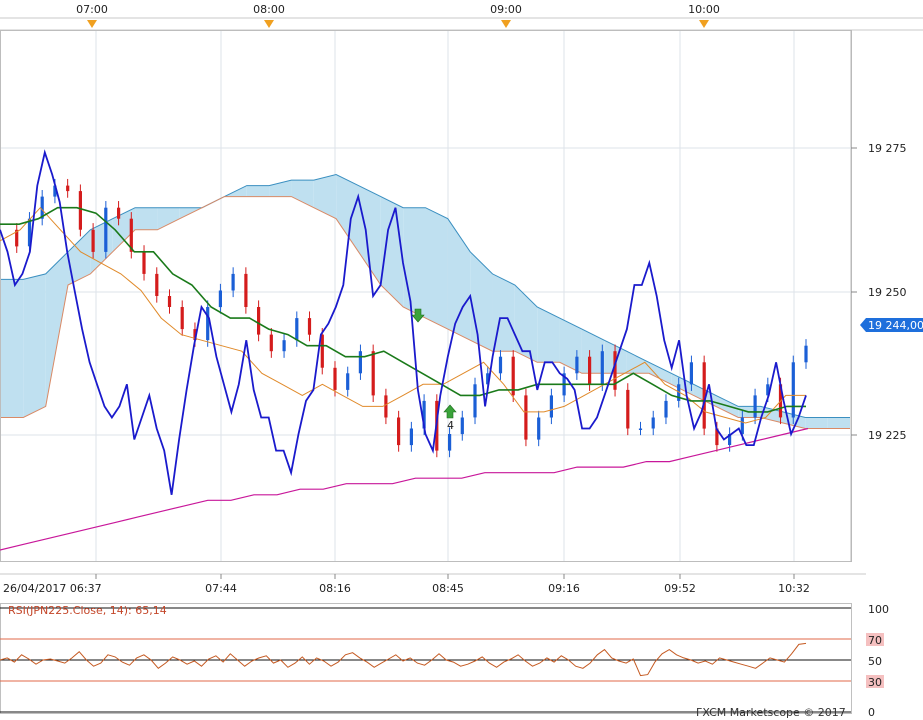 Image resolution: width=923 pixels, height=720 pixels. What do you see at coordinates (269, 9) in the screenshot?
I see `session-label: 08:00` at bounding box center [269, 9].